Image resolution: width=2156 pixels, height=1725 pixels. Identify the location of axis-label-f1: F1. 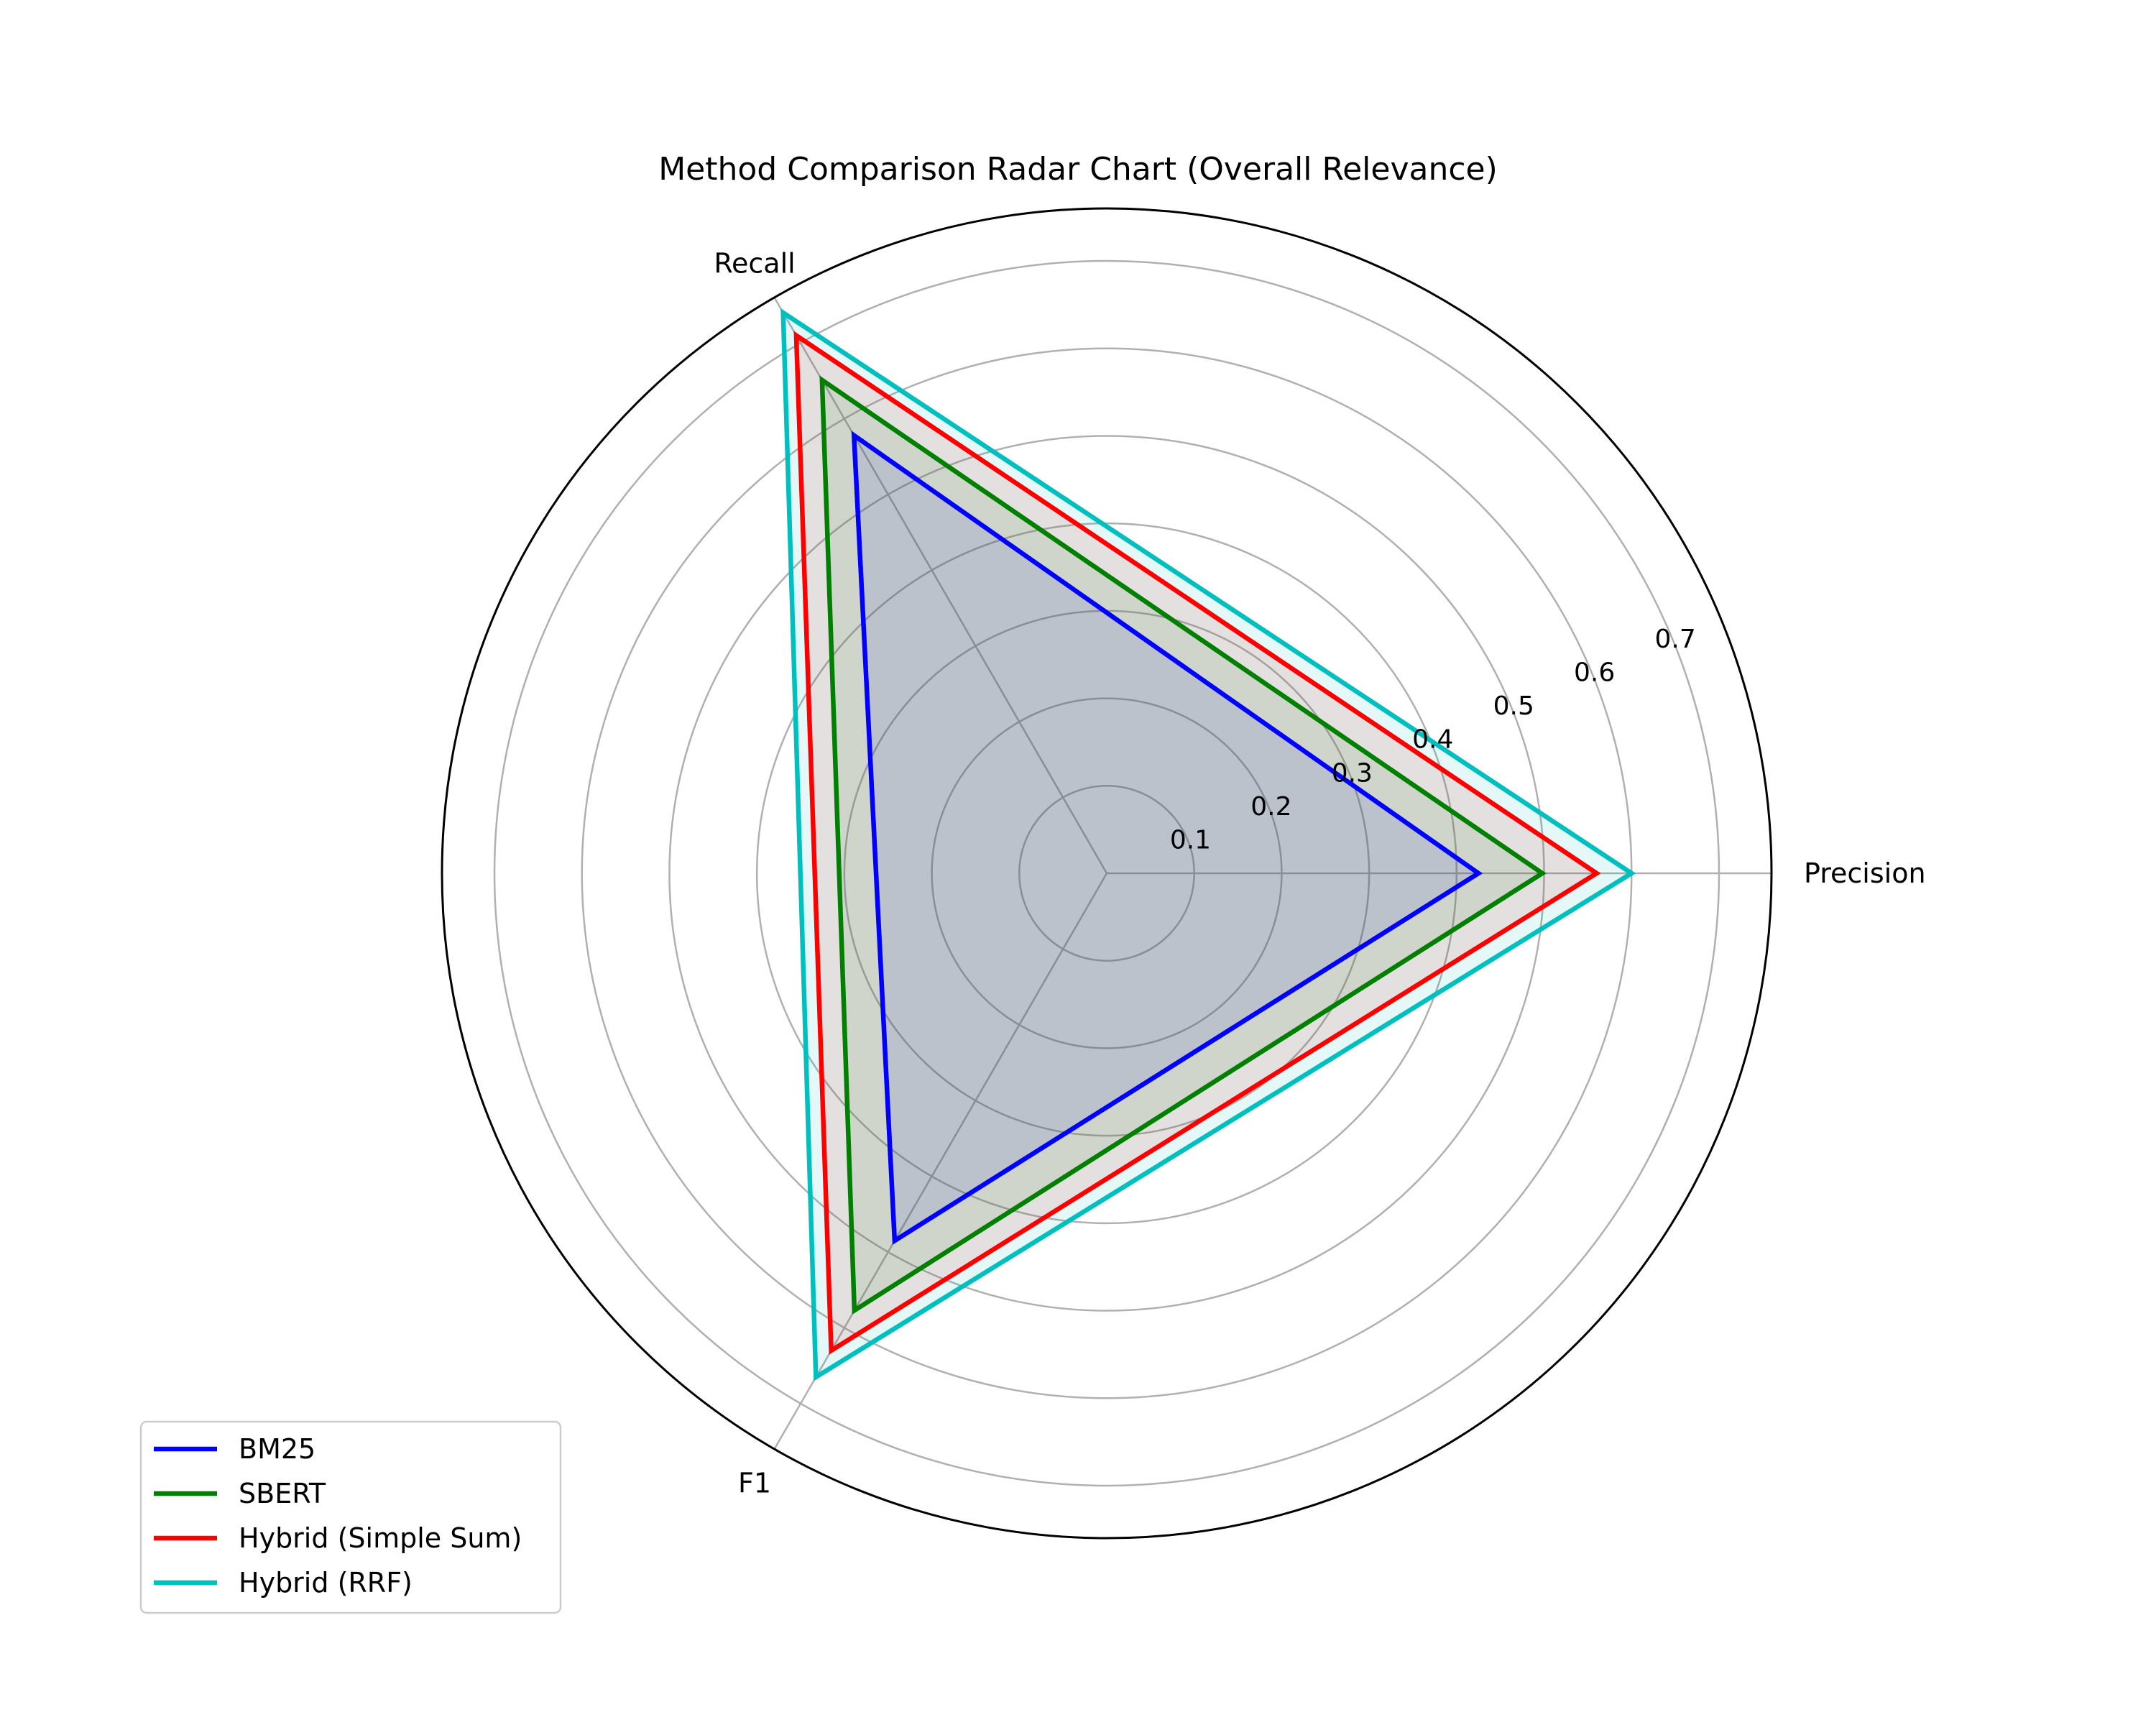
(754, 1483).